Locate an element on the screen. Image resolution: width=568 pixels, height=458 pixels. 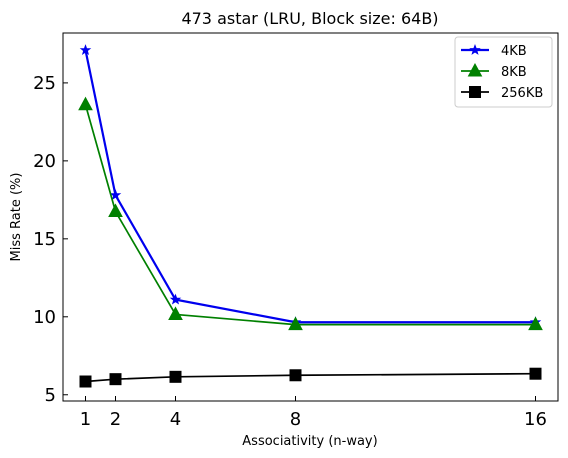
legend-label: 4KB is located at coordinates (514, 51).